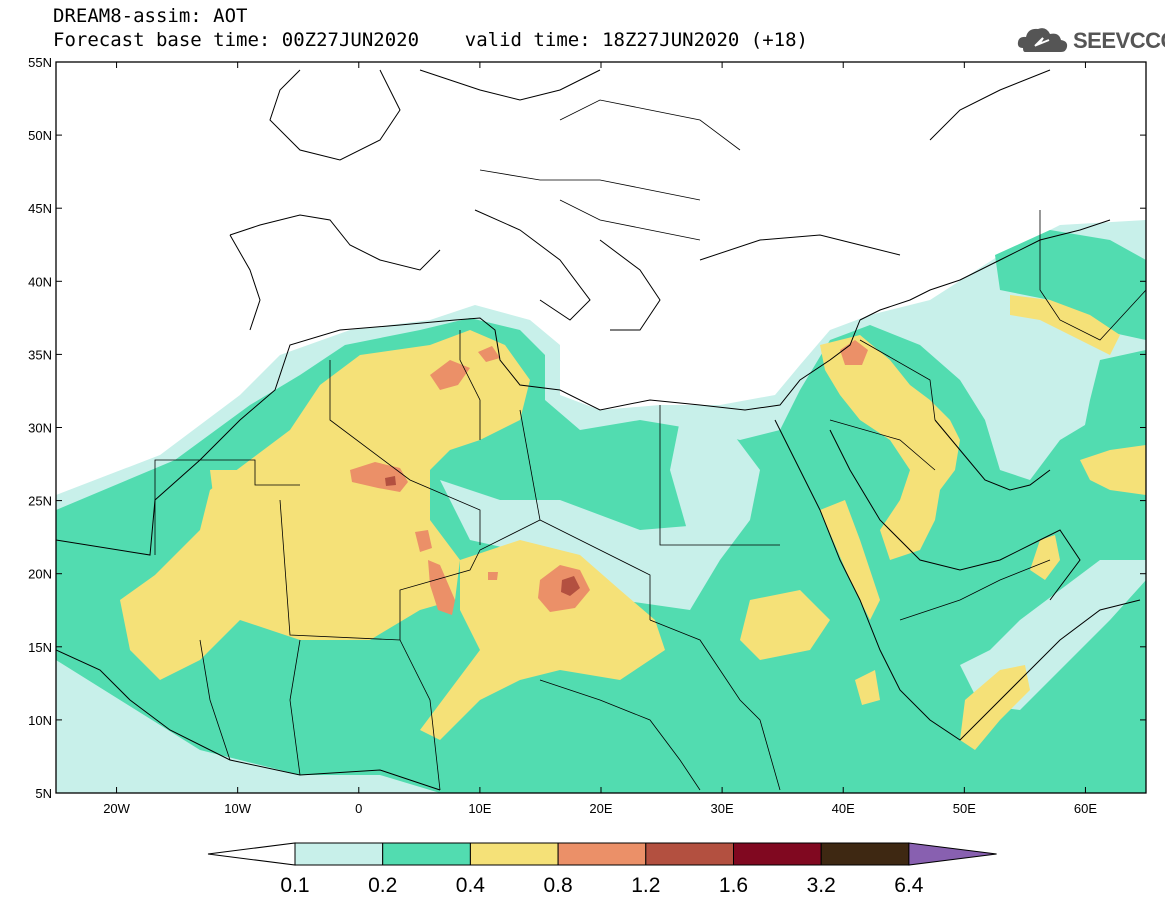 The image size is (1165, 905). Describe the element at coordinates (150, 16) in the screenshot. I see `map-title: DREAM8-assim: AOT` at that location.